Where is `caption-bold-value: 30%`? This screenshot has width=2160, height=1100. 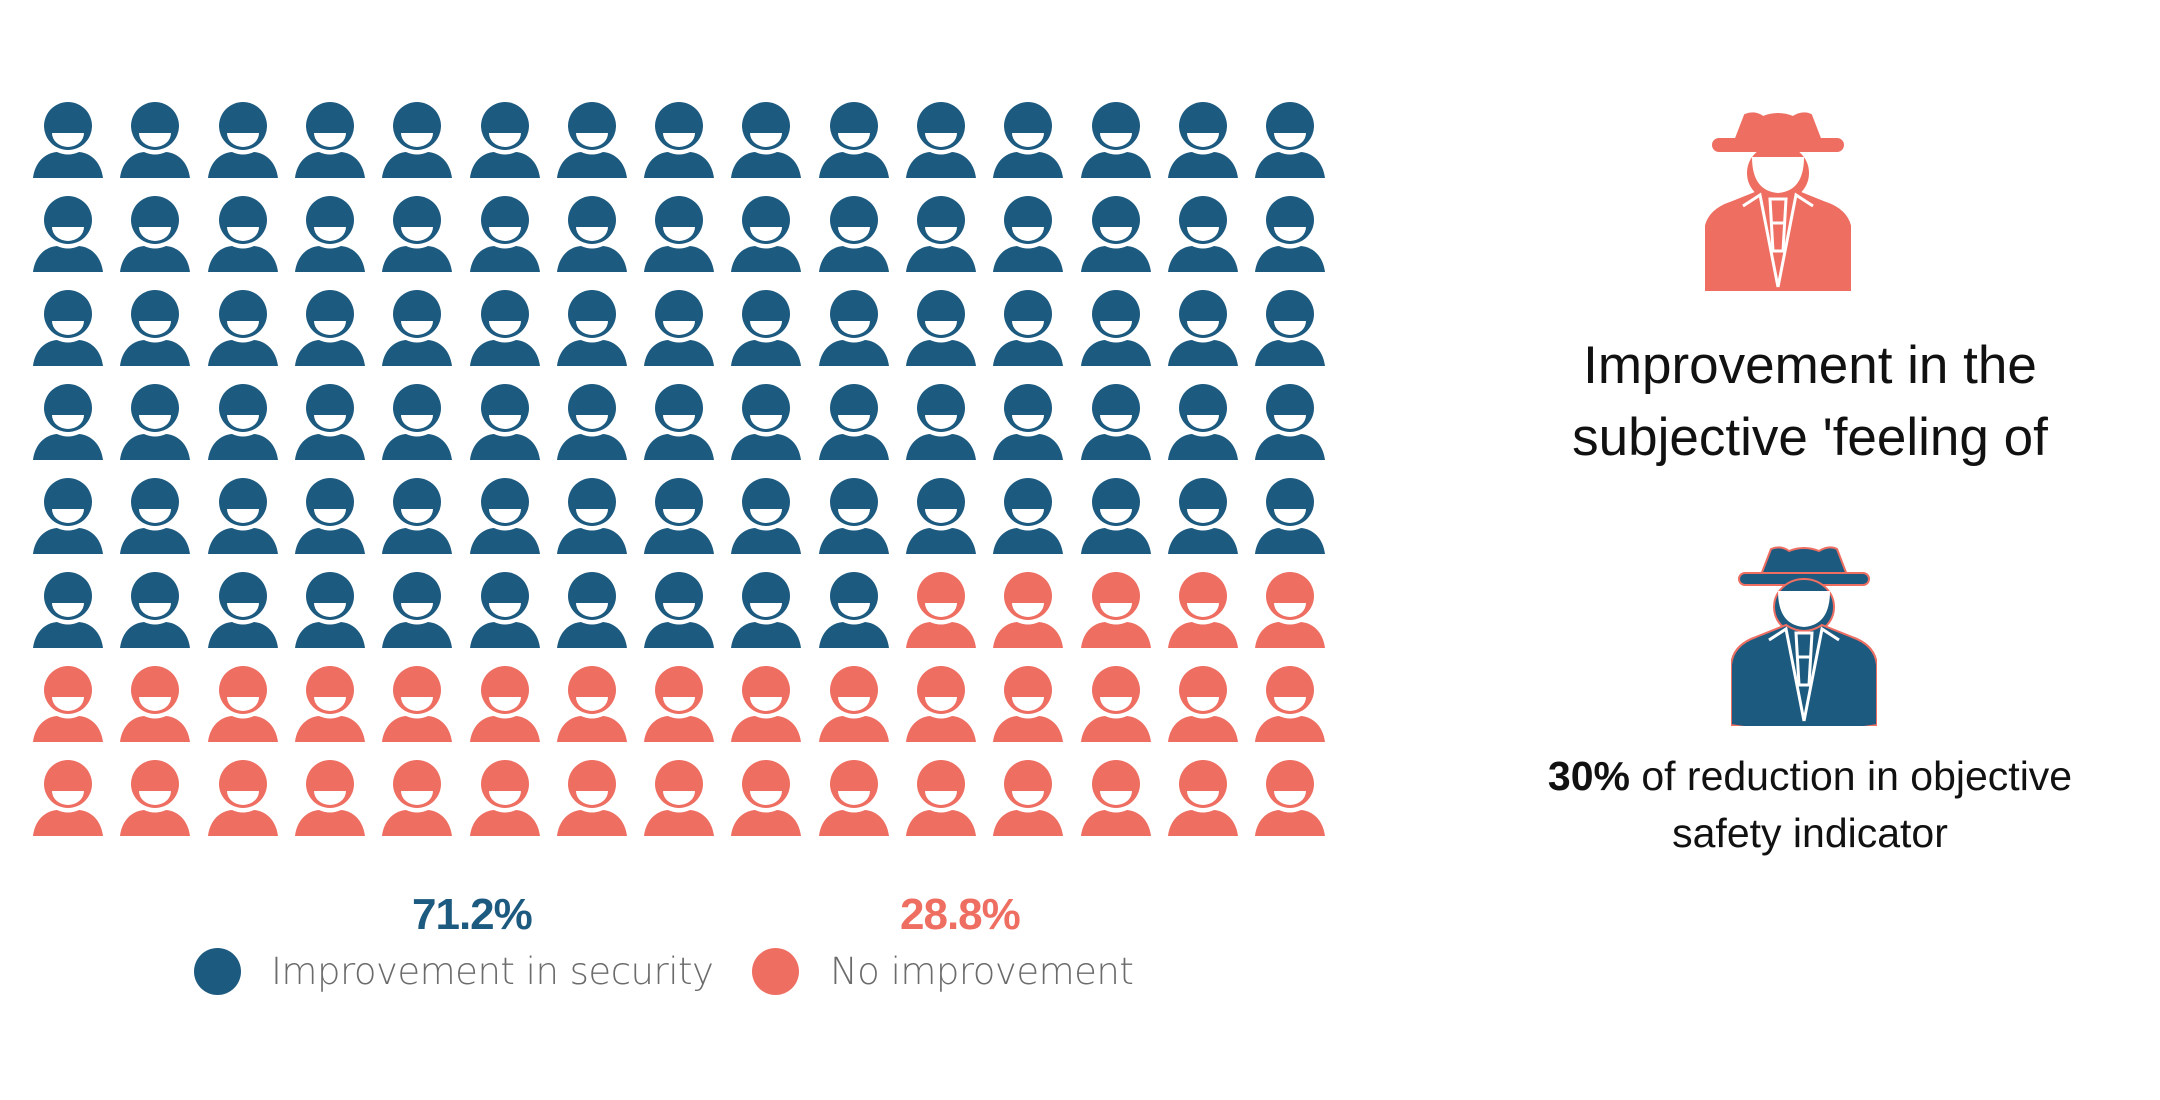 caption-bold-value: 30% is located at coordinates (1588, 776).